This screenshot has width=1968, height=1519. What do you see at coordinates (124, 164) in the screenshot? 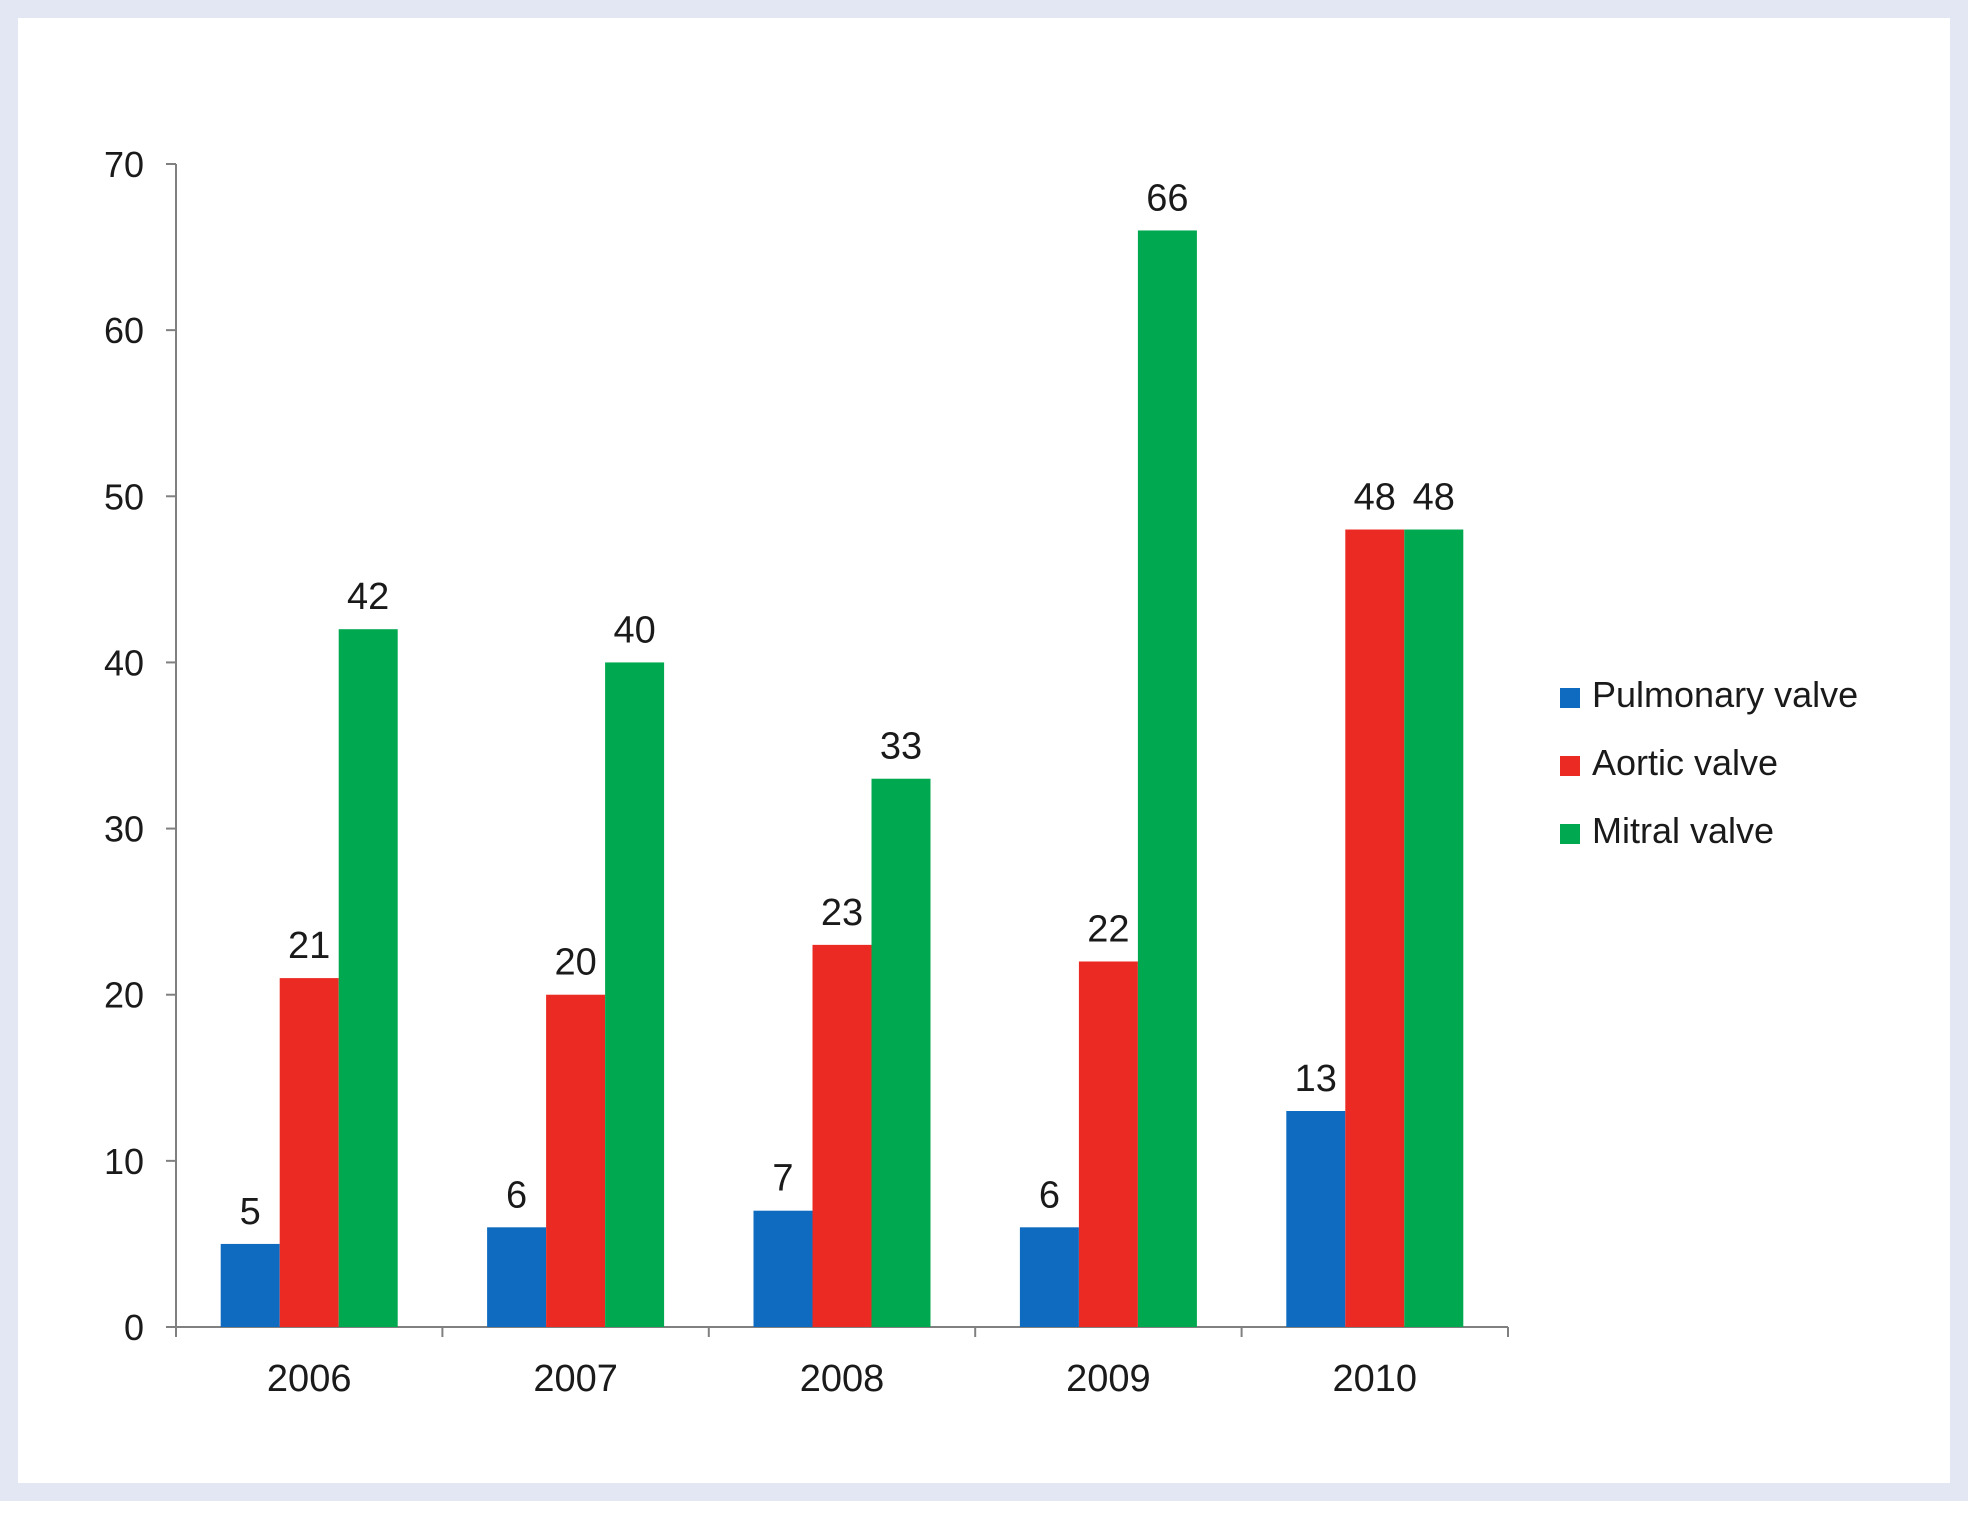
I see `y-tick-label: 70` at bounding box center [124, 164].